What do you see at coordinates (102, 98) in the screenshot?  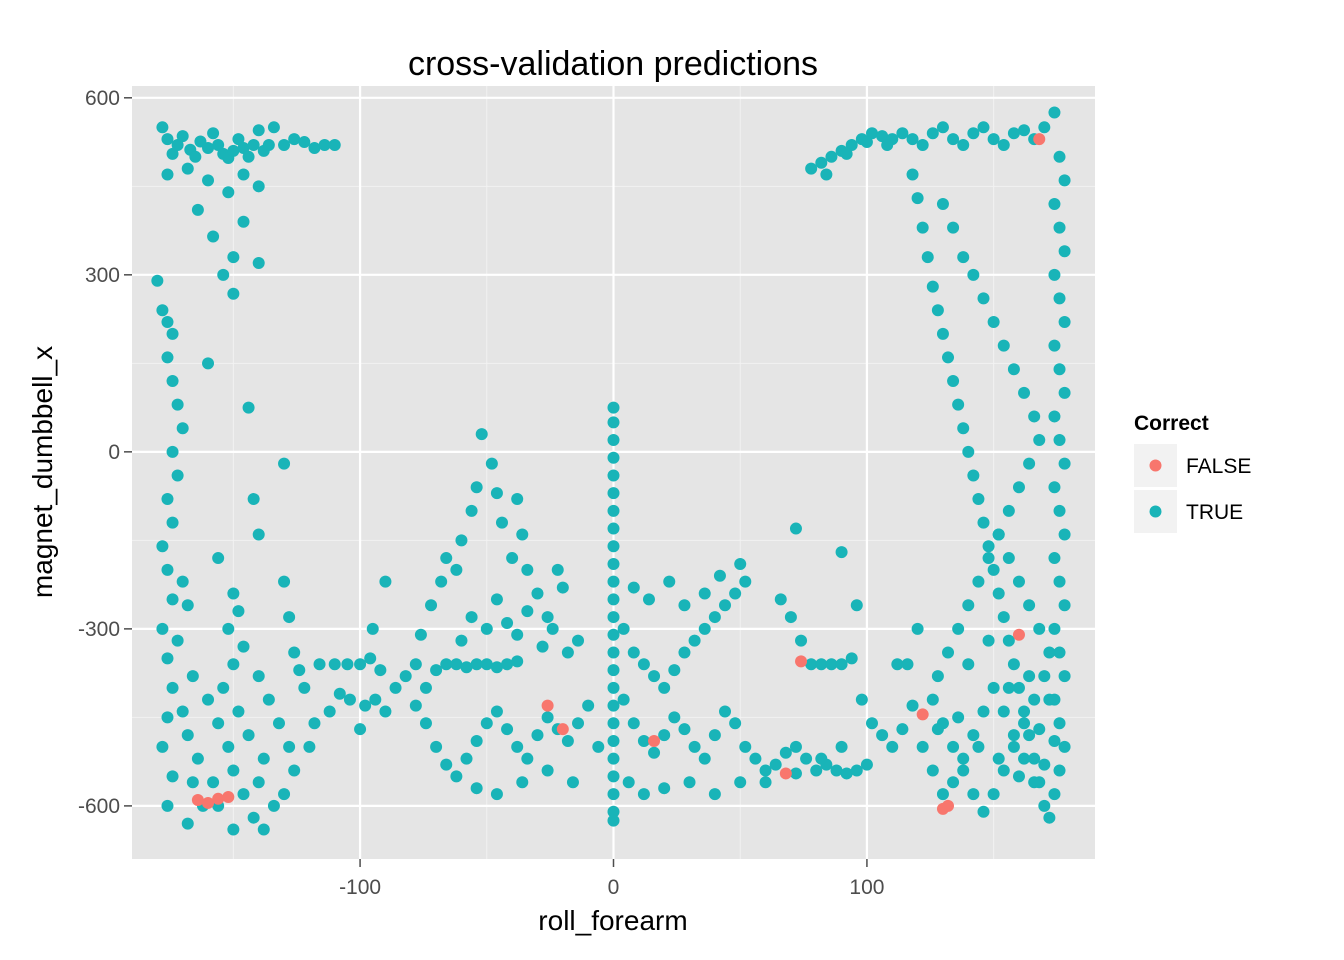 I see `y-tick-label: 600` at bounding box center [102, 98].